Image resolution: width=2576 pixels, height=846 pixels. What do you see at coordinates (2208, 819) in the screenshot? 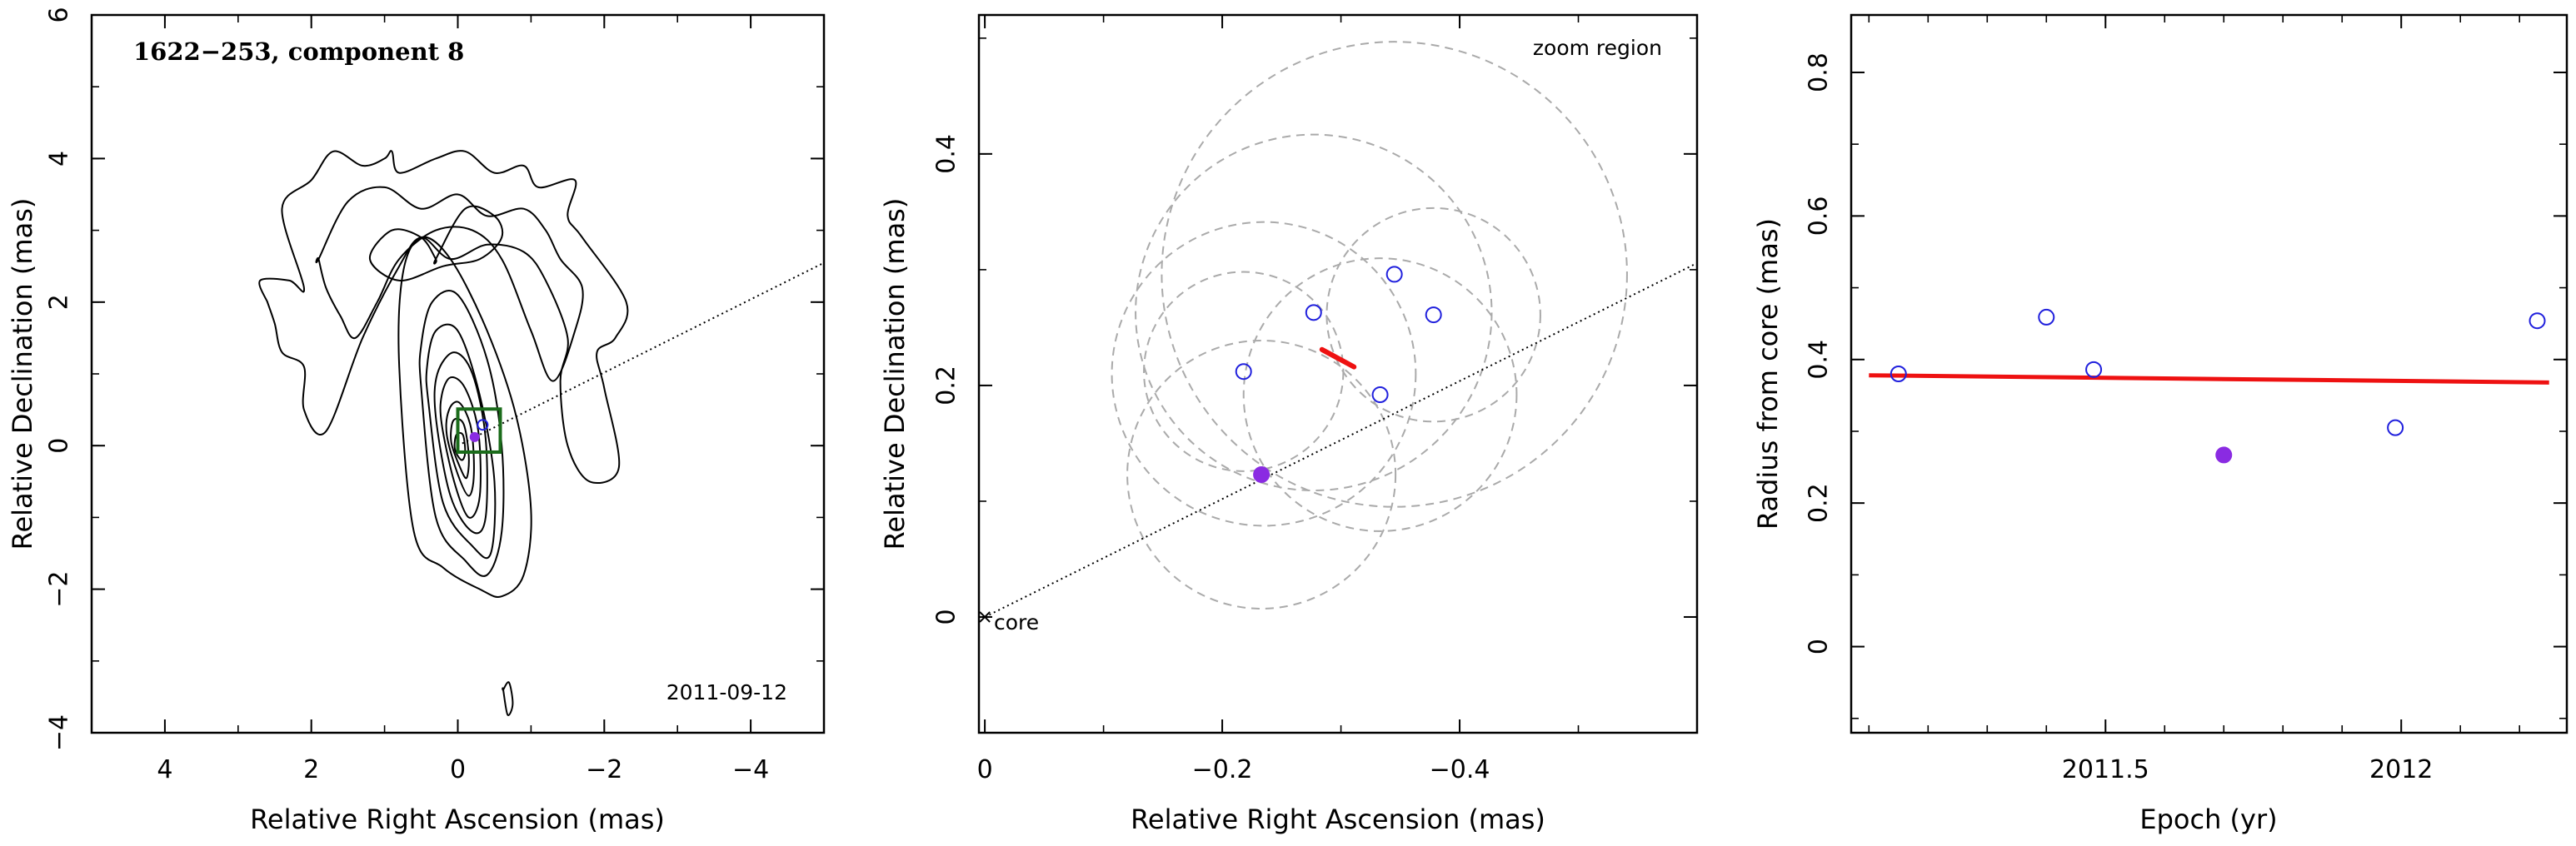
I see `radius-x-axis-label: Epoch (yr)` at bounding box center [2208, 819].